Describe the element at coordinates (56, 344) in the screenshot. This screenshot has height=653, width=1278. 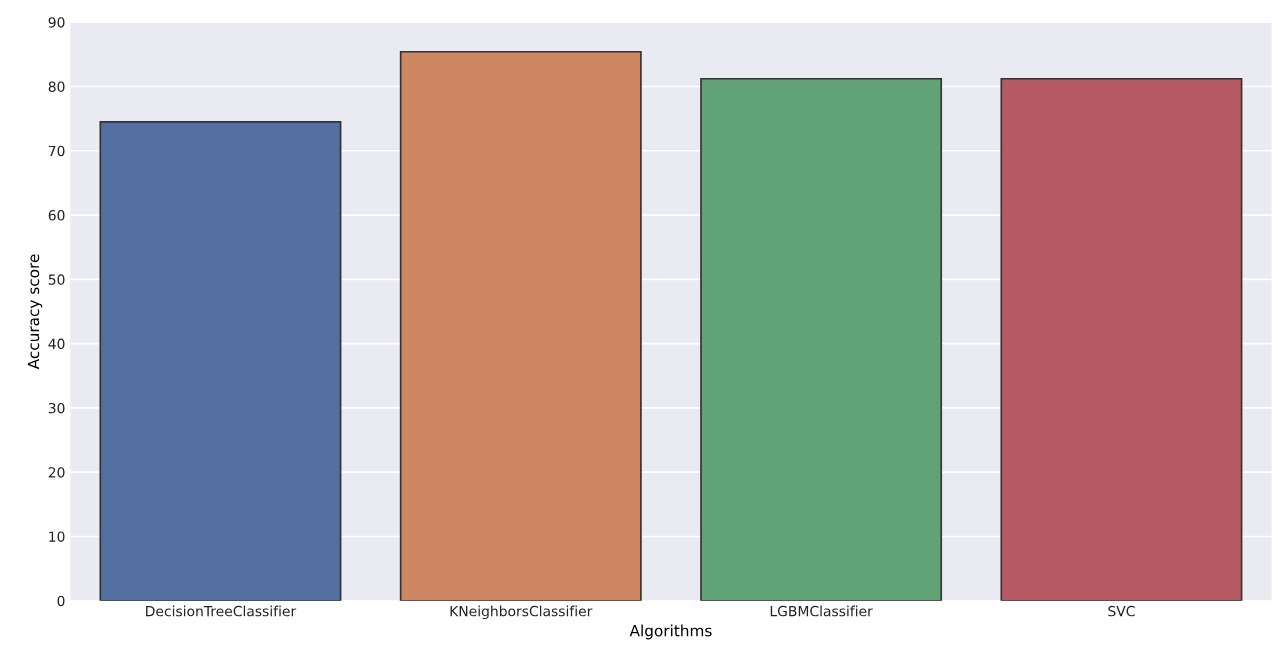
I see `y-tick-label: 40` at that location.